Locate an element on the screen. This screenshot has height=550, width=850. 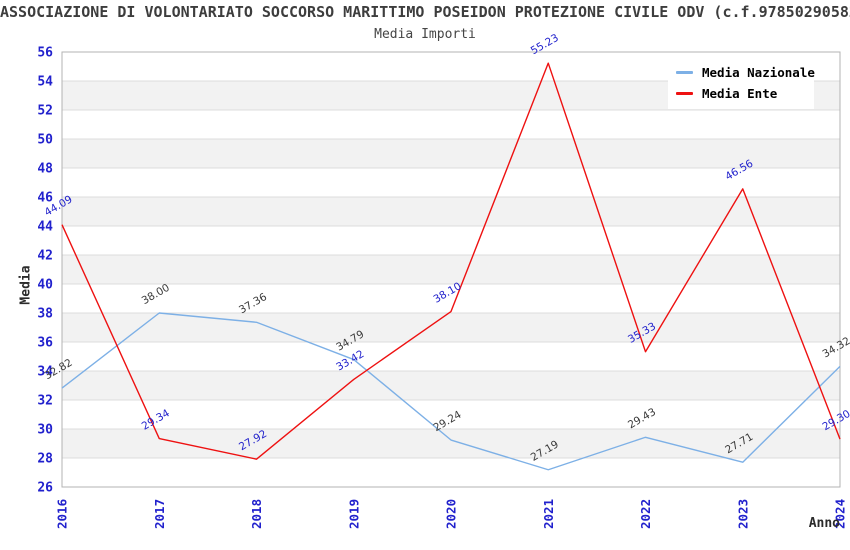
x-tick-label: 2016 is located at coordinates (62, 514).